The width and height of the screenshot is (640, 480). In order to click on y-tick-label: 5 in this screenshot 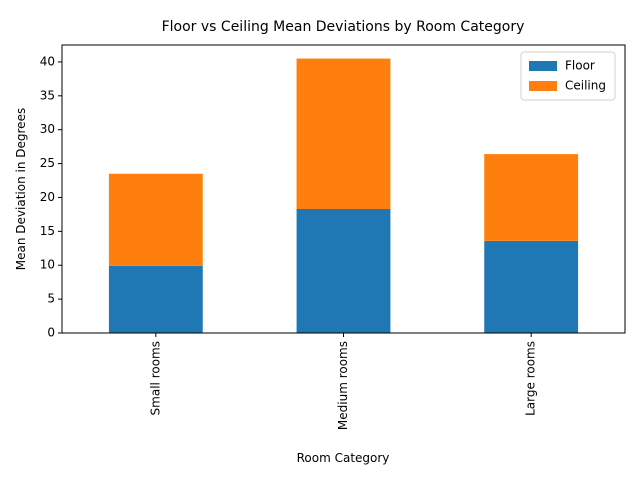, I will do `click(51, 299)`.